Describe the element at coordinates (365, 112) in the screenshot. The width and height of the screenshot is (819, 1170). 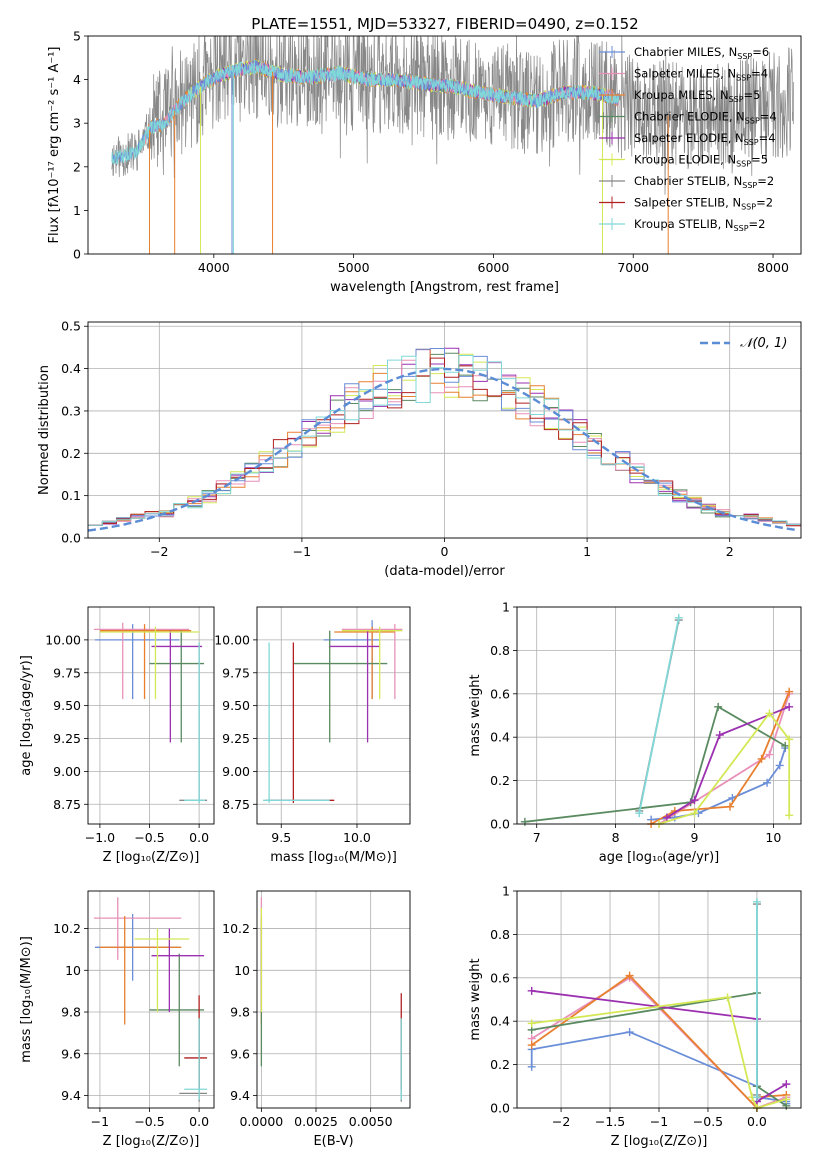
I see `spectrum-line-kroupa_stelib` at that location.